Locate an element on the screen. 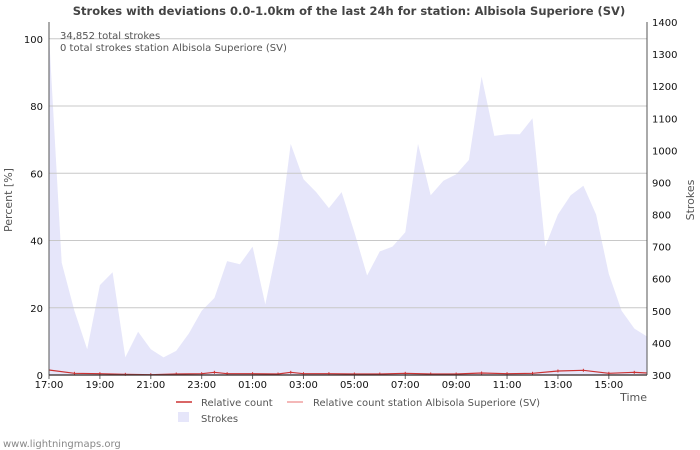 This screenshot has width=700, height=450. y-left-tick-label: 100 is located at coordinates (33, 40).